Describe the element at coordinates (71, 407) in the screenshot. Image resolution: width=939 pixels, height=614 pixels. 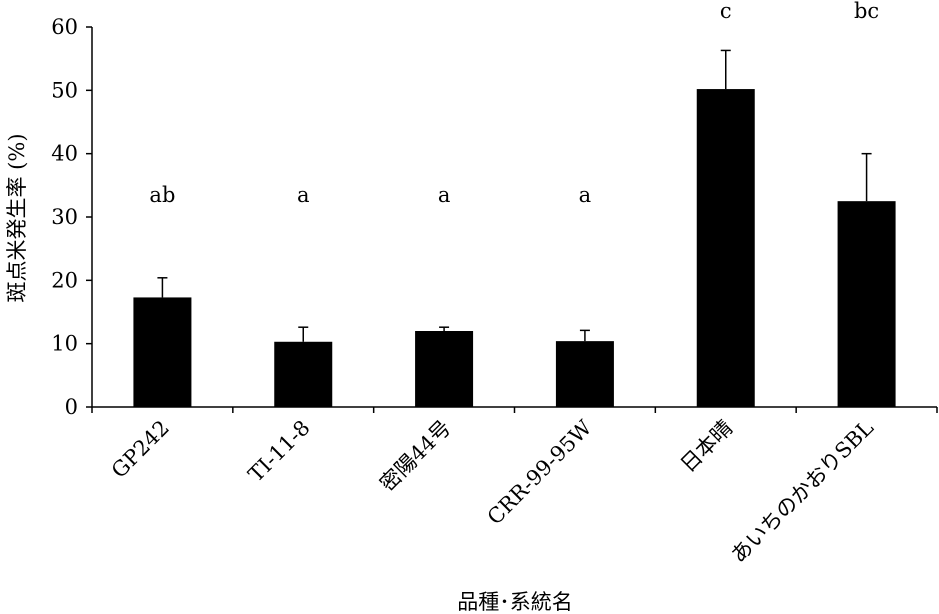
I see `y-tick-label: 0` at that location.